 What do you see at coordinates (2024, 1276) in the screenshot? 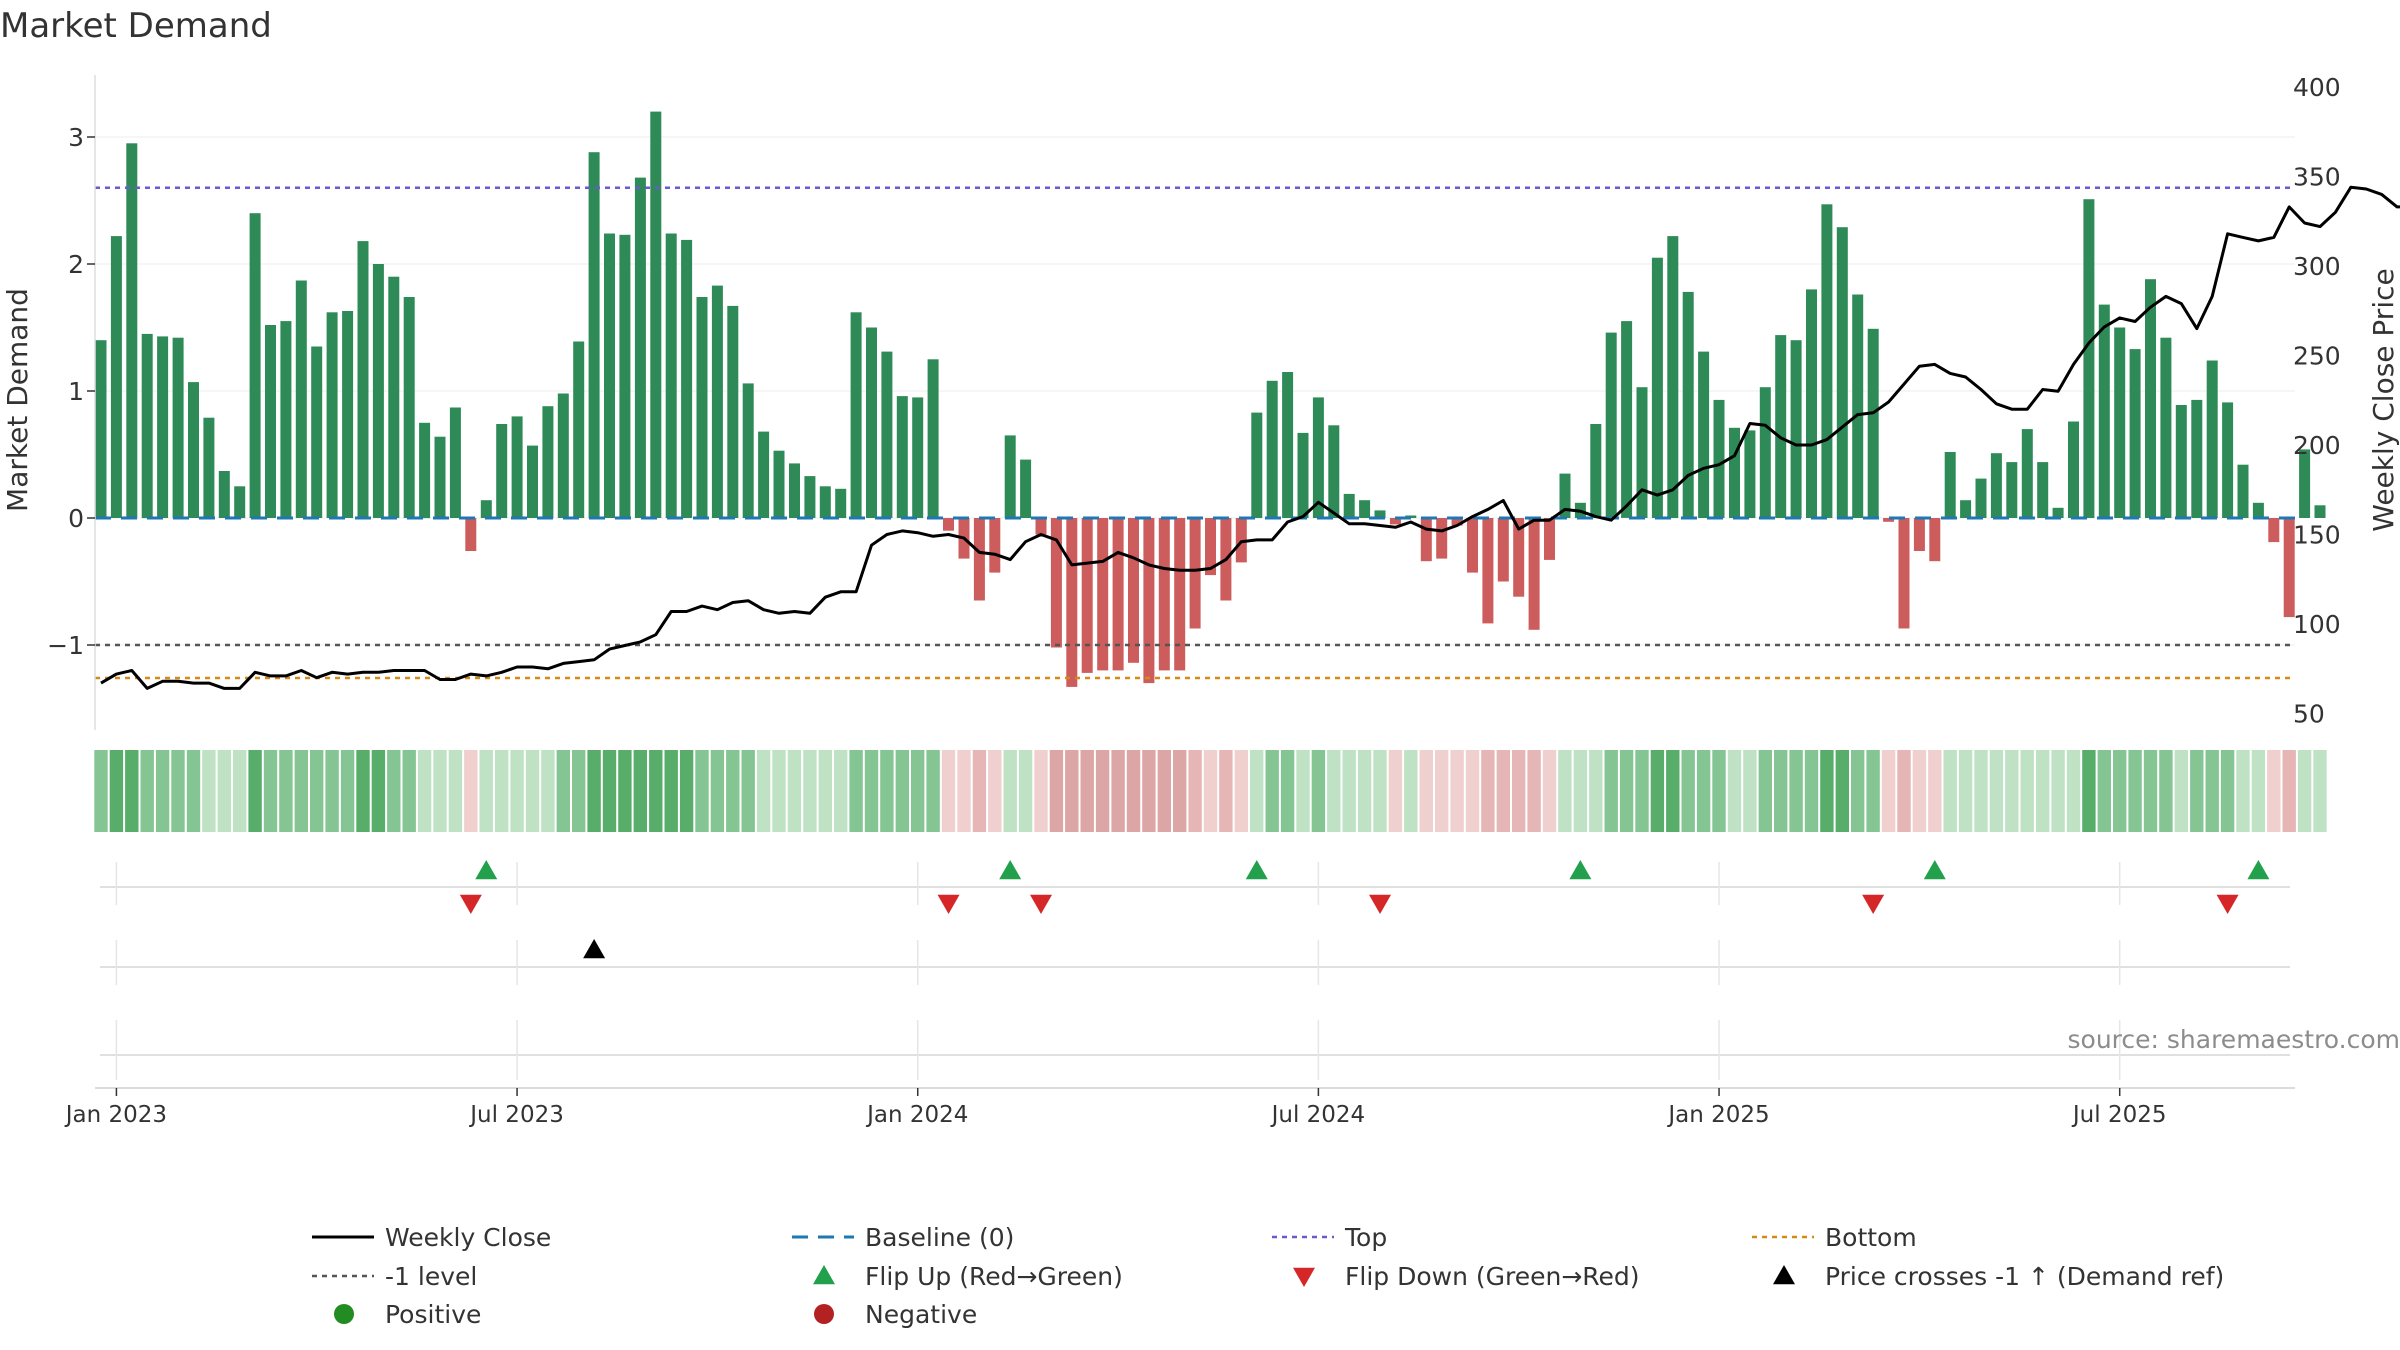
I see `legend-label: Price crosses -1 ↑ (Demand ref)` at bounding box center [2024, 1276].